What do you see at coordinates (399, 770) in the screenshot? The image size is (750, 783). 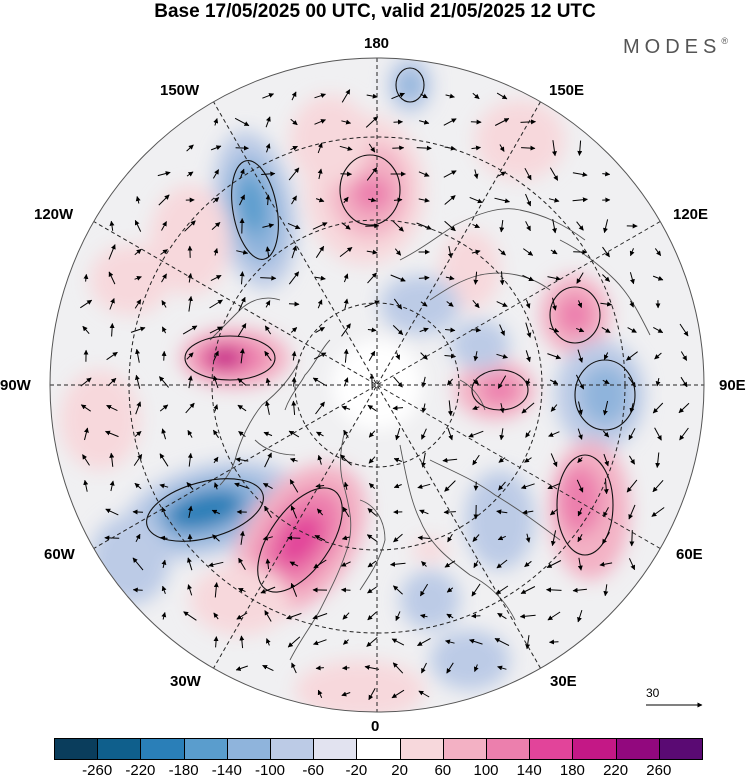 I see `colorbar-tick-label: 20` at bounding box center [399, 770].